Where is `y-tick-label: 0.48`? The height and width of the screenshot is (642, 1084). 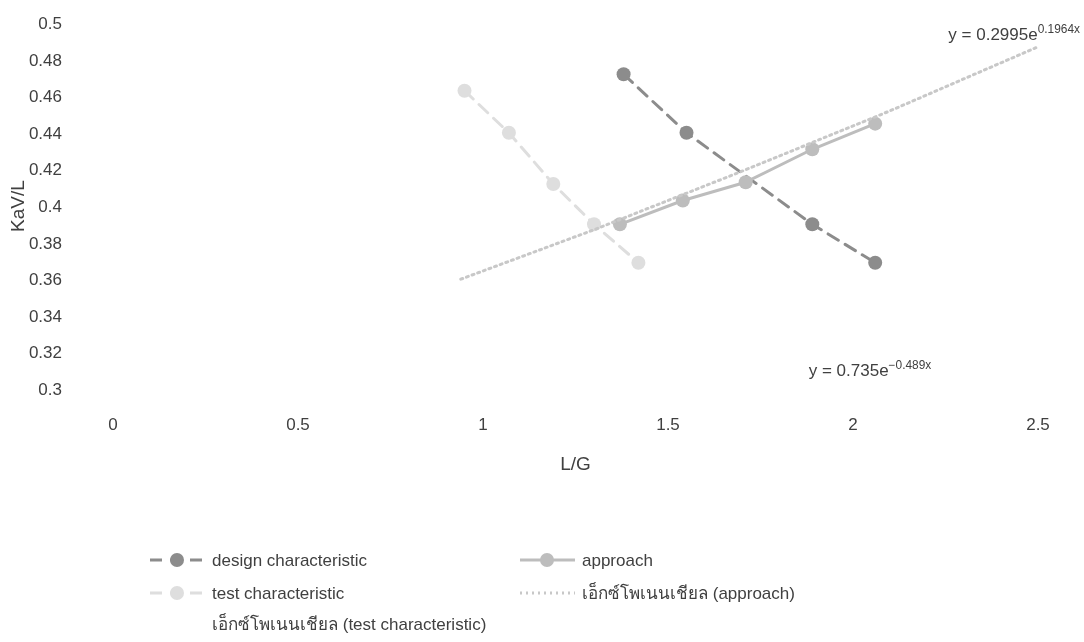
y-tick-label: 0.48 is located at coordinates (45, 60).